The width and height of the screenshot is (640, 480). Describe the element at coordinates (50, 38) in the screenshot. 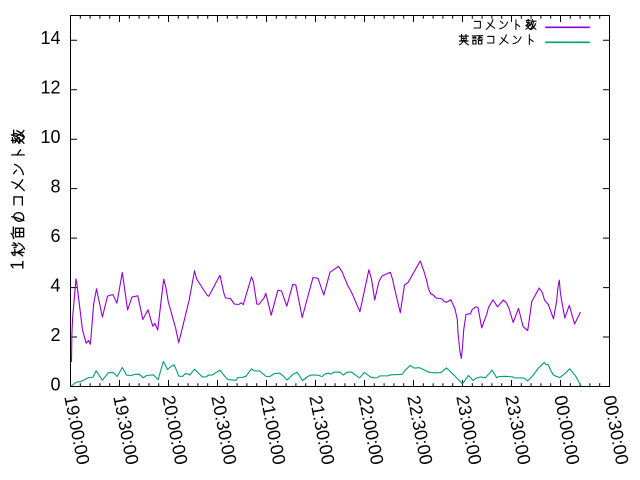

I see `svg-text: 14` at that location.